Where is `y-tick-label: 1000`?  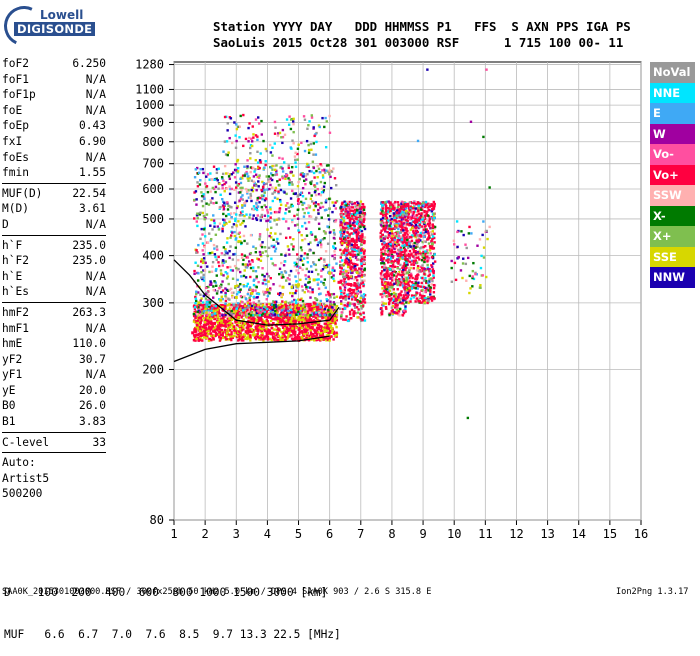
y-tick-label: 1000 is located at coordinates (149, 105).